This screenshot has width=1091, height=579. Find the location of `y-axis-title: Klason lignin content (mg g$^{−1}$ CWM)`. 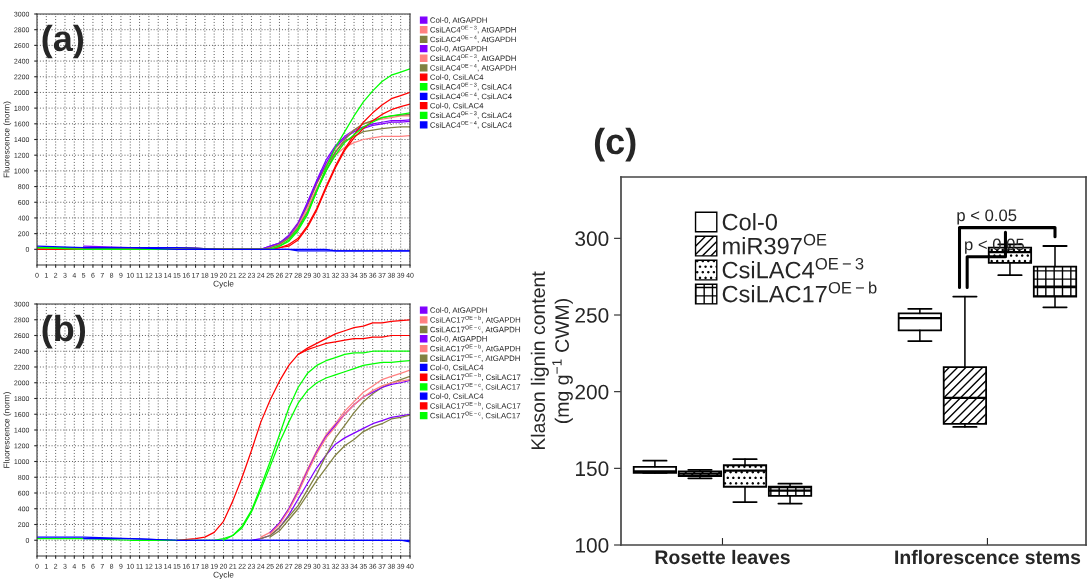

y-axis-title: Klason lignin content (mg g$^{−1}$ CWM) is located at coordinates (551, 360).